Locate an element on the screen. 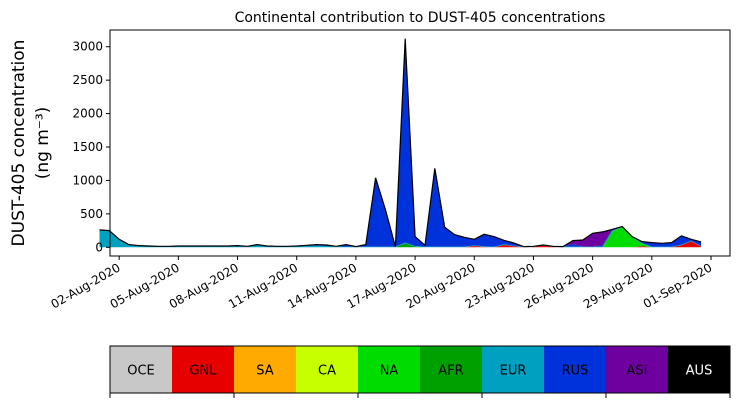  legend-swatch-gnl is located at coordinates (203, 369).